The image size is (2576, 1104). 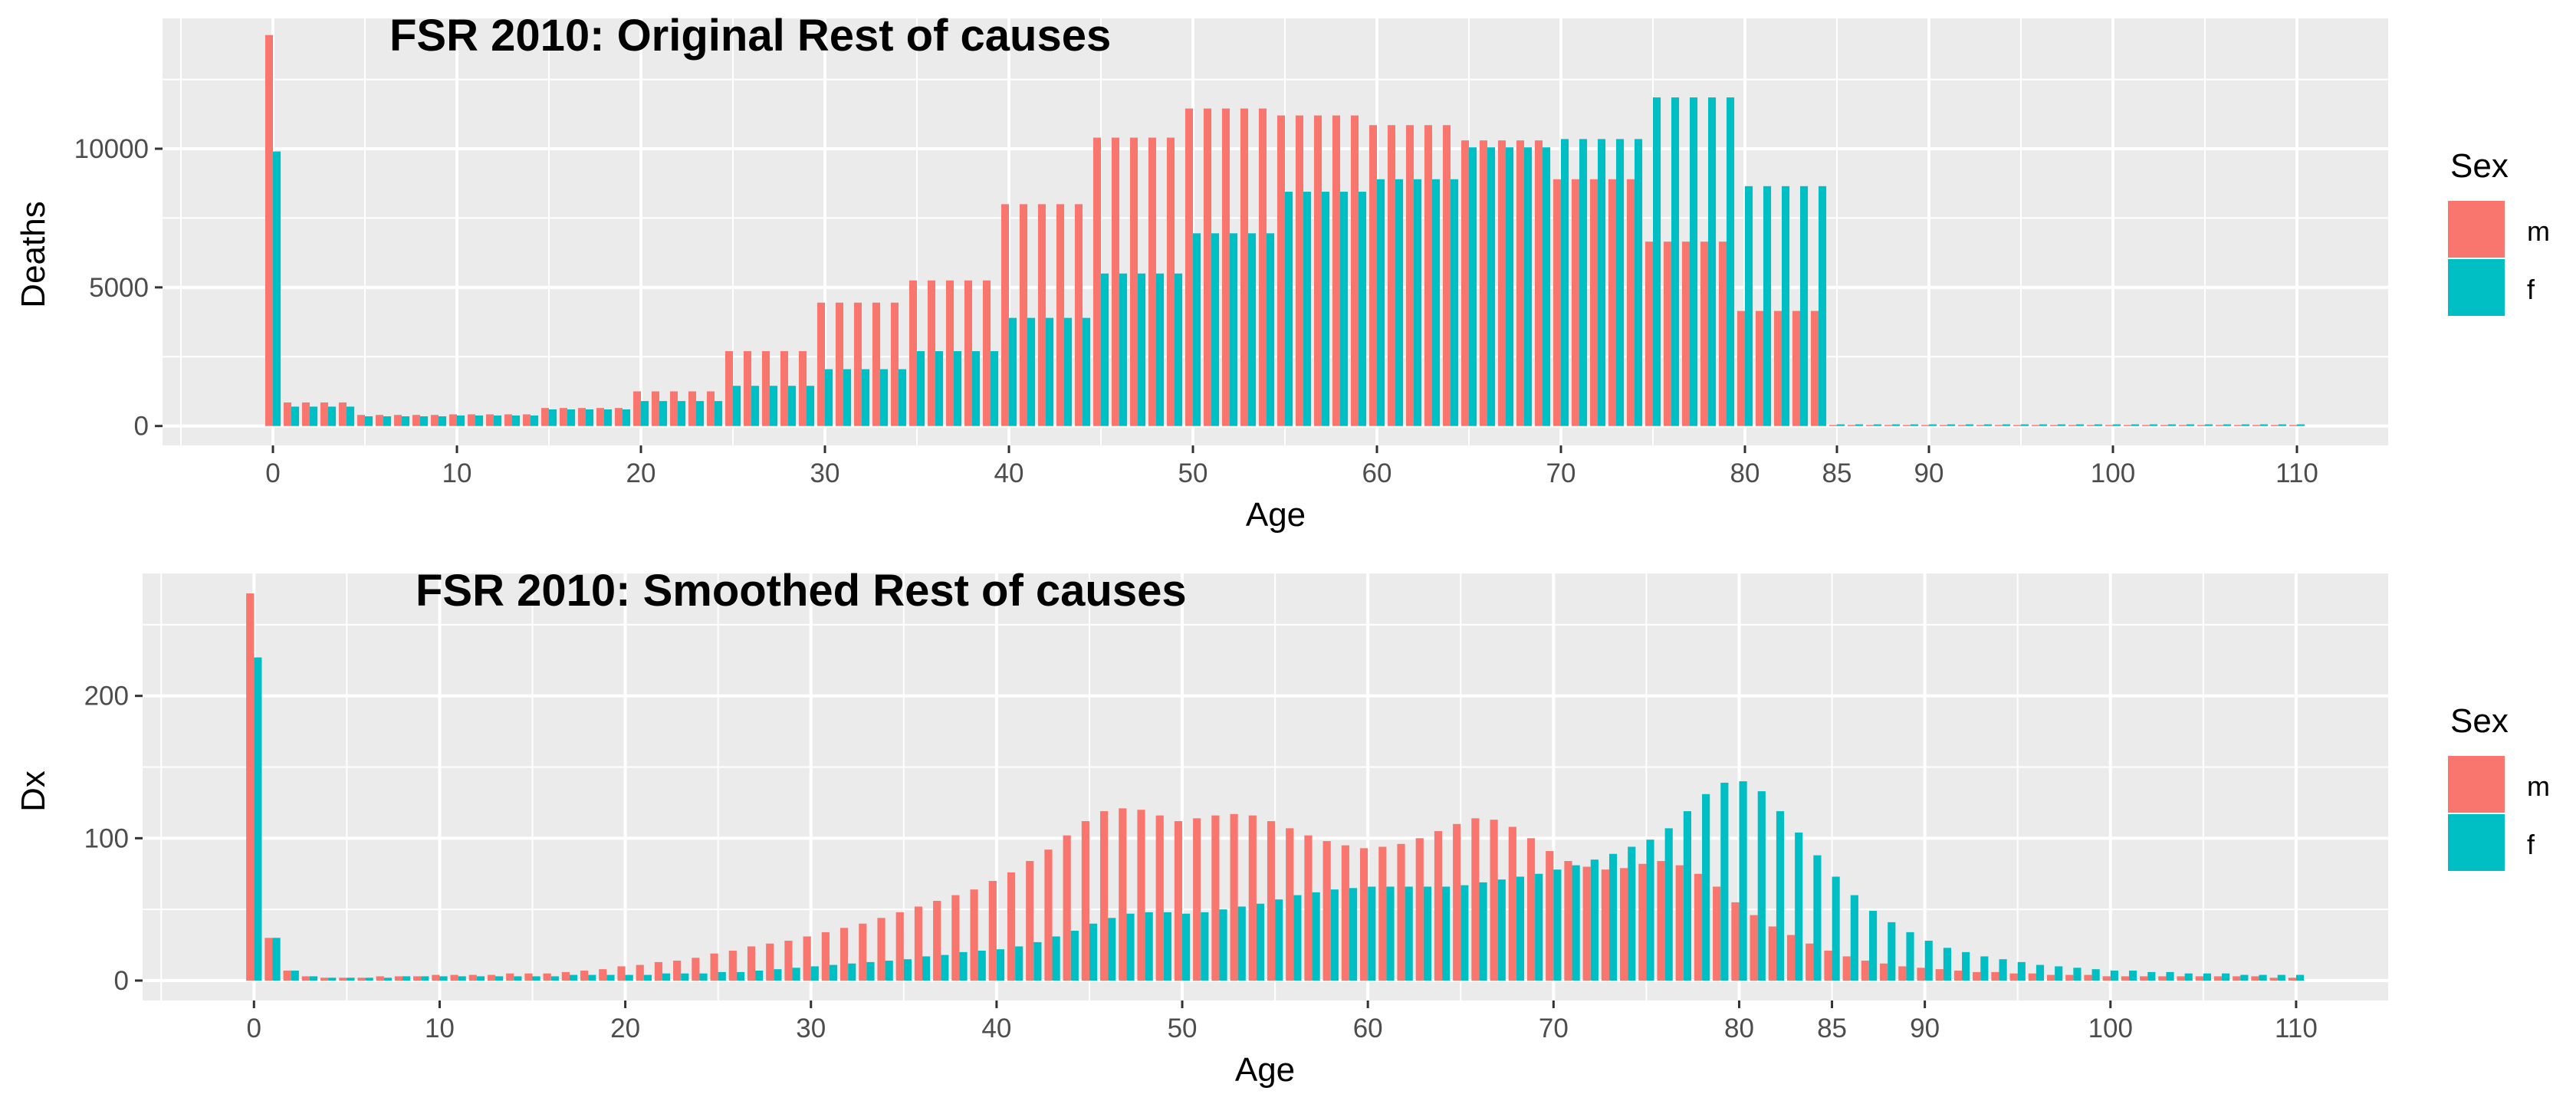 What do you see at coordinates (440, 1028) in the screenshot?
I see `x-tick-label: 10` at bounding box center [440, 1028].